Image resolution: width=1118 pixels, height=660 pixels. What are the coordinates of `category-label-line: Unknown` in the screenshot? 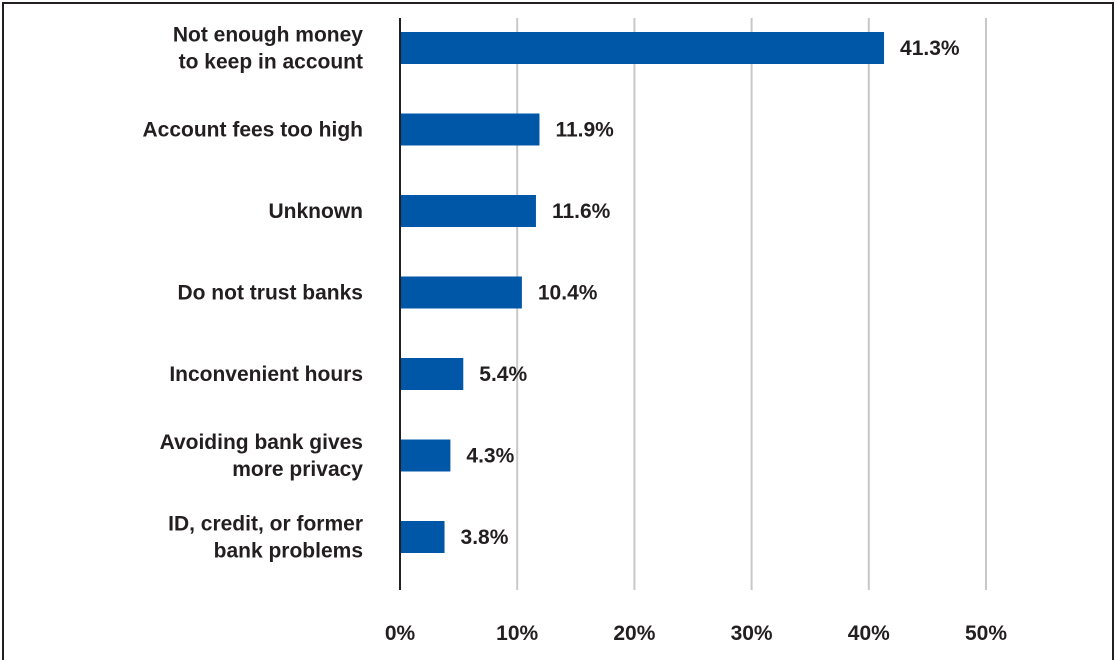 It's located at (316, 211).